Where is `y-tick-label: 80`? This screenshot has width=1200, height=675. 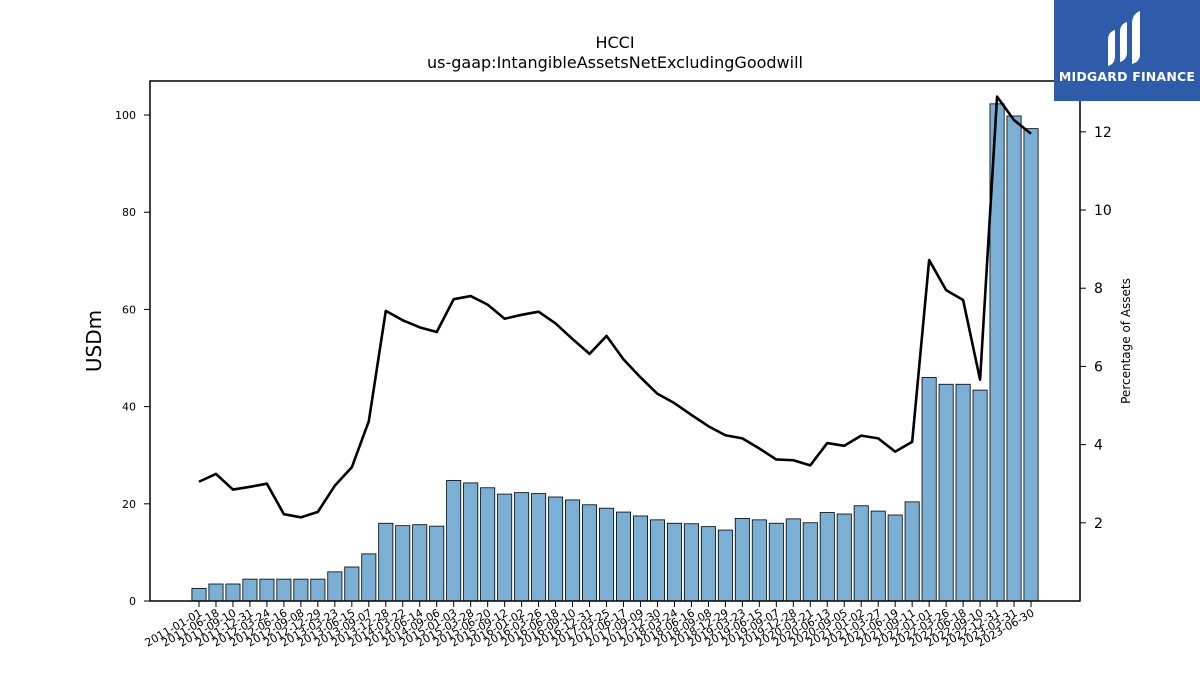 y-tick-label: 80 is located at coordinates (129, 212).